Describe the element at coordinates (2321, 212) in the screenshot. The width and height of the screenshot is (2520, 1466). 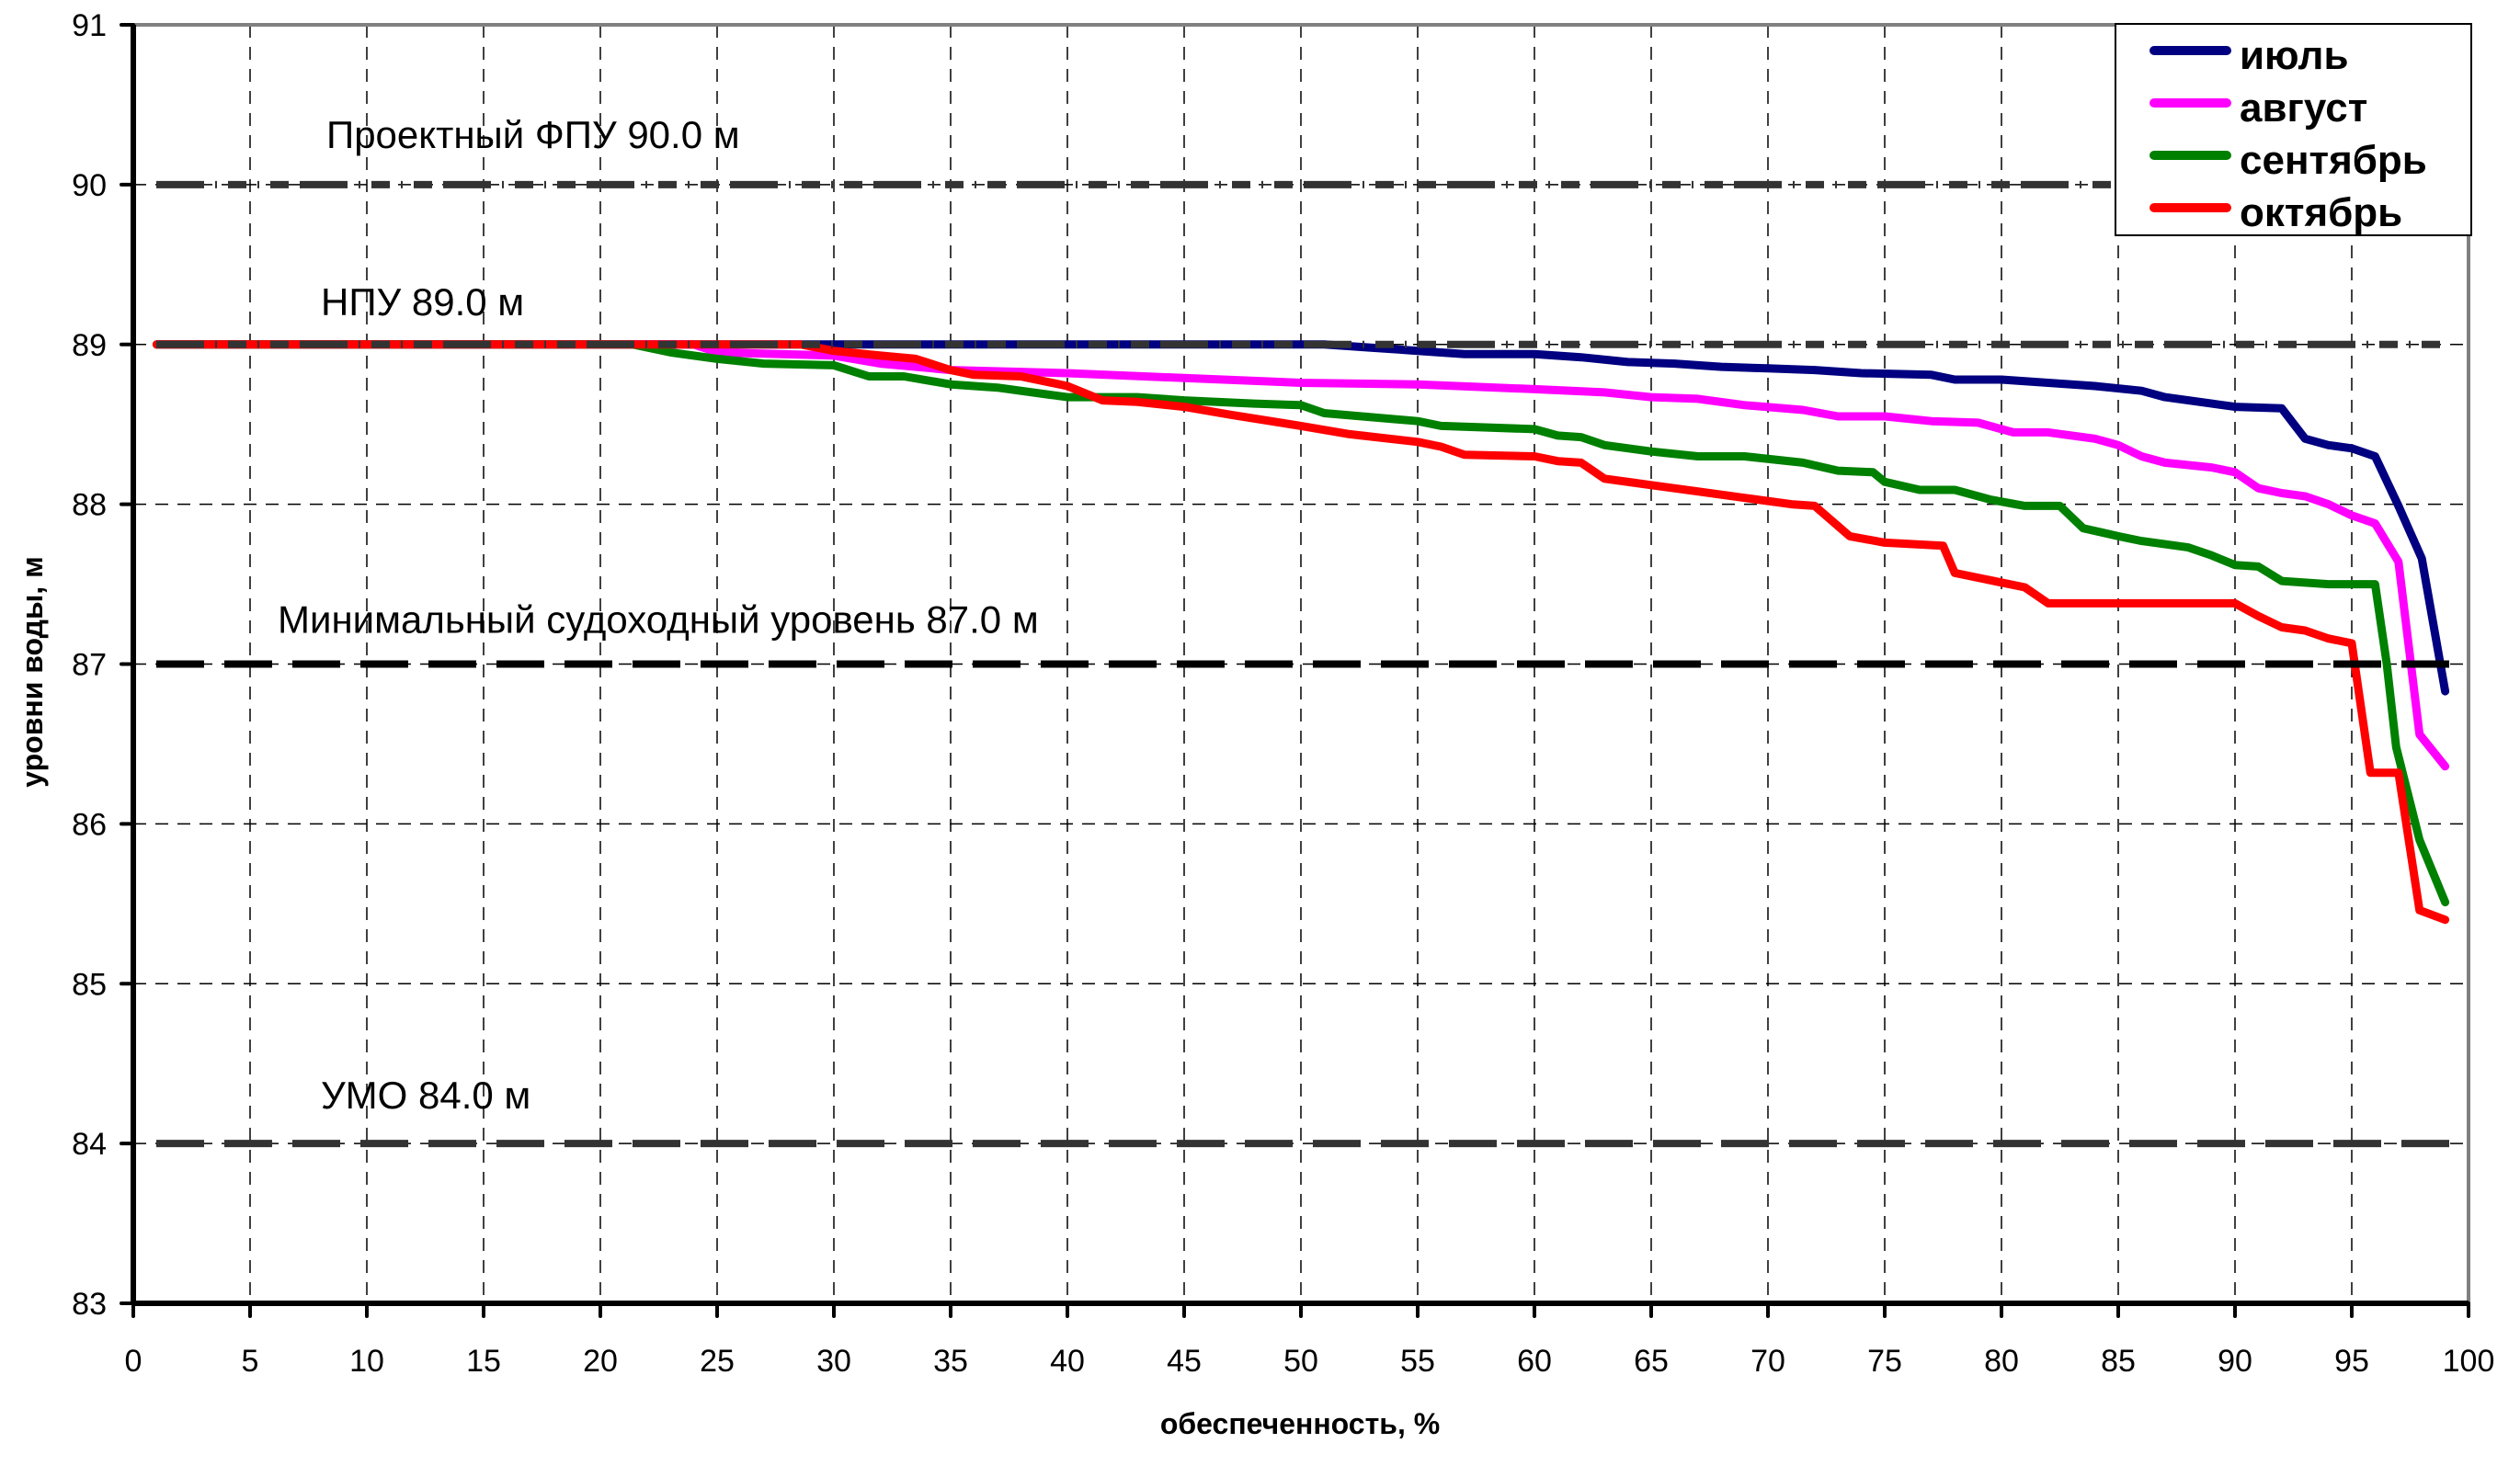
I see `legend-label-4: октябрь` at that location.